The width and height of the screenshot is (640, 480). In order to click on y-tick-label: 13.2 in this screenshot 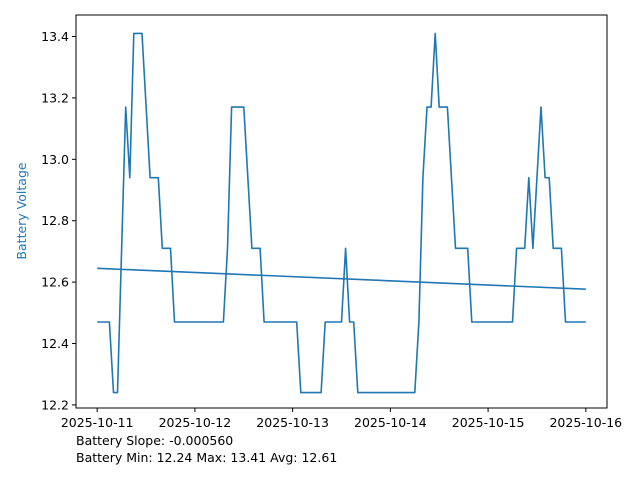, I will do `click(55, 97)`.